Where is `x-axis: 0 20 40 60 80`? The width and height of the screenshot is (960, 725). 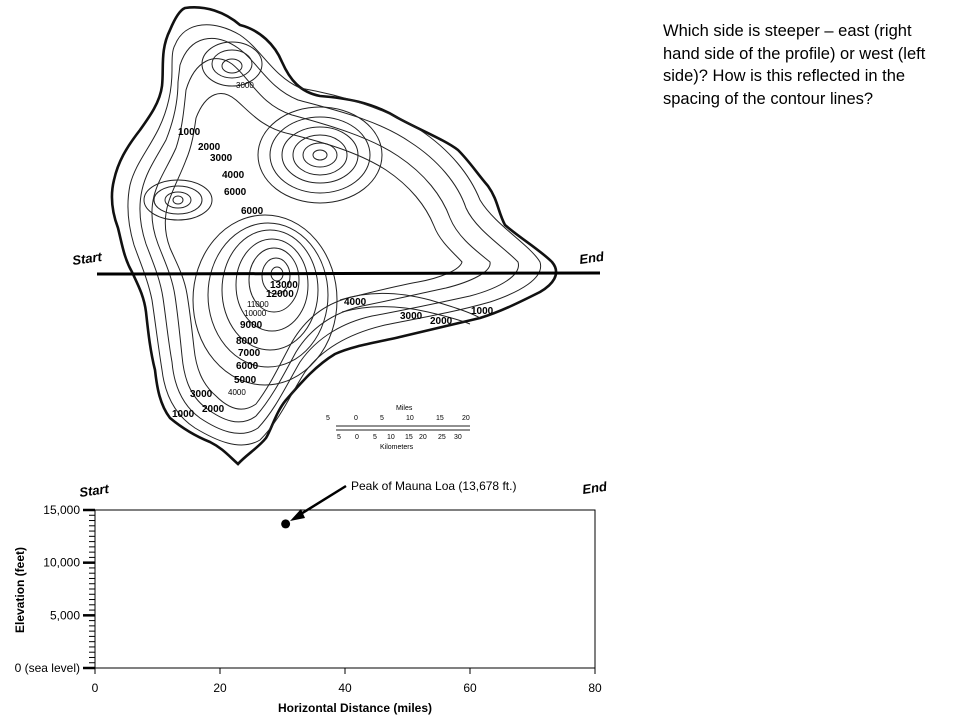
x-axis: 0 20 40 60 80 is located at coordinates (347, 681).